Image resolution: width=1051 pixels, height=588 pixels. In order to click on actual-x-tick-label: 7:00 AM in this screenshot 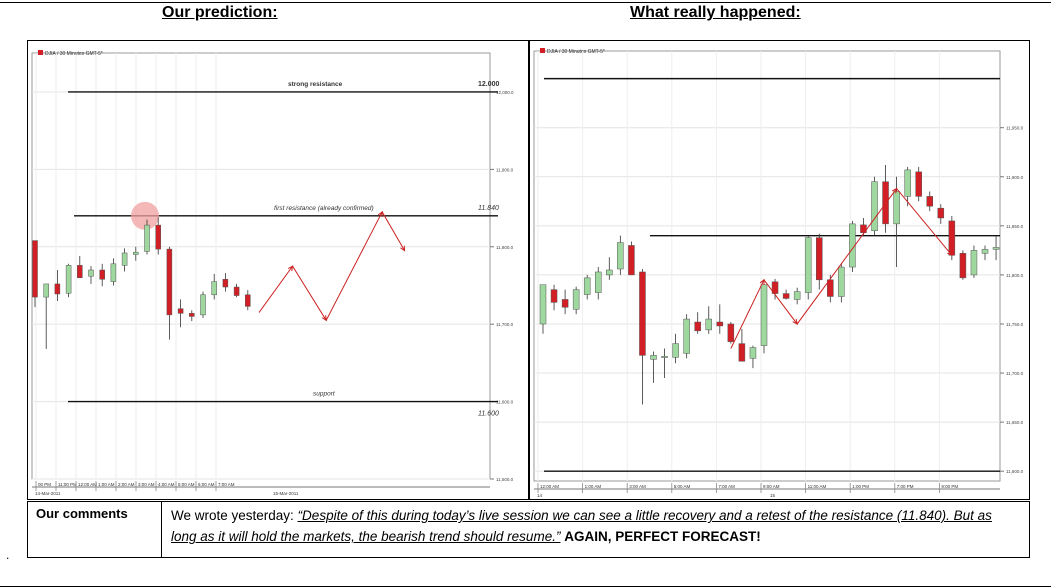, I will do `click(726, 486)`.